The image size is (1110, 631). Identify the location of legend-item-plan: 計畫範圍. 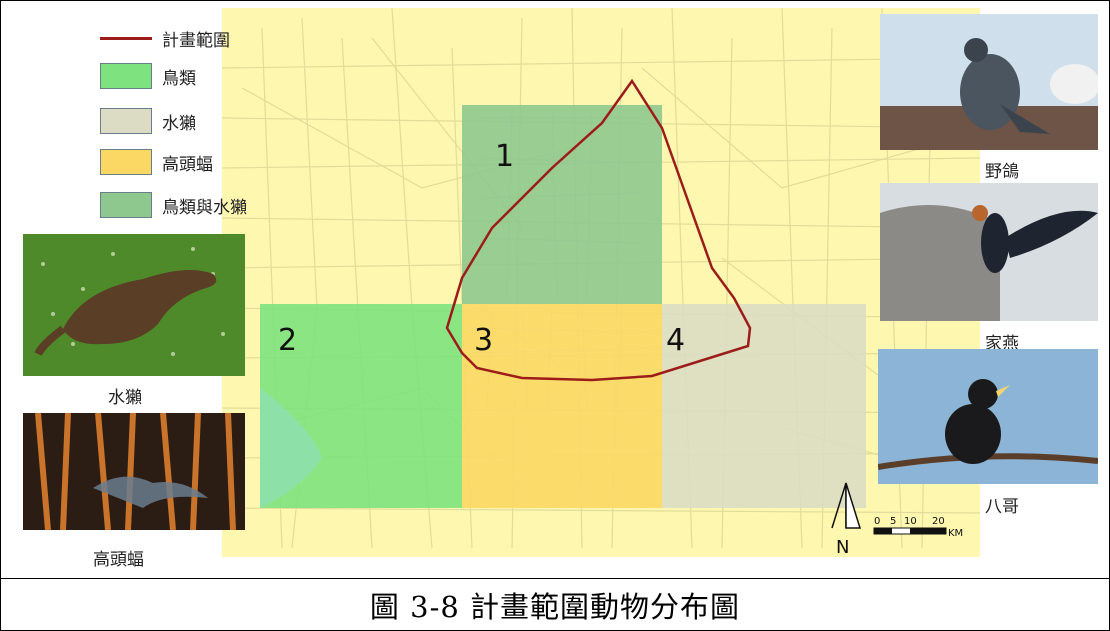
(165, 38).